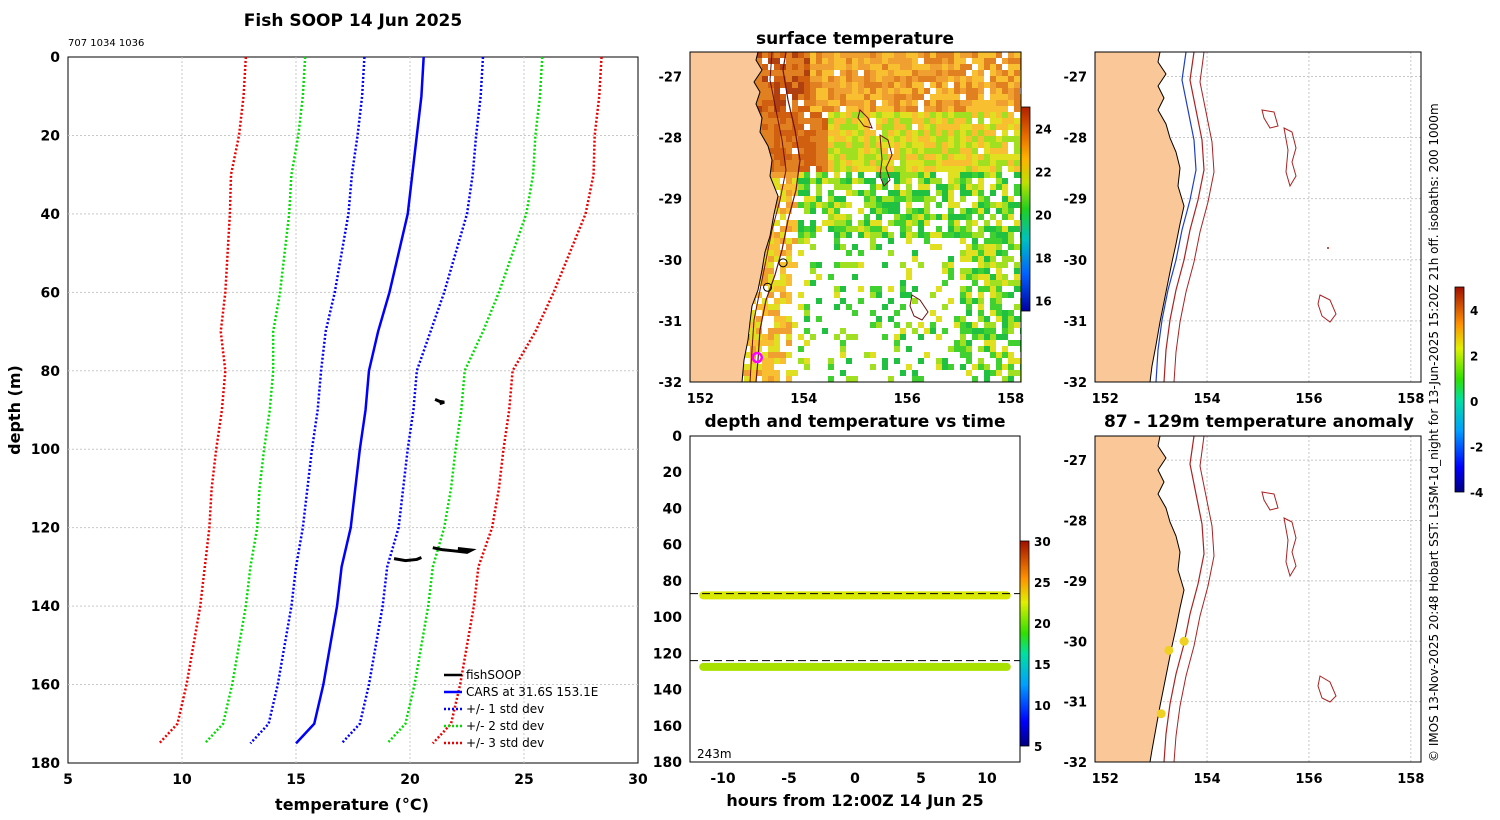 The height and width of the screenshot is (820, 1500). Describe the element at coordinates (14, 410) in the screenshot. I see `profile-ylabel: depth (m)` at that location.